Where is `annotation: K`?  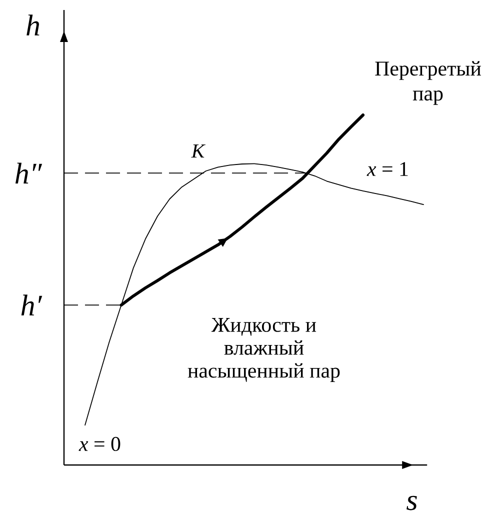
annotation: K is located at coordinates (198, 151).